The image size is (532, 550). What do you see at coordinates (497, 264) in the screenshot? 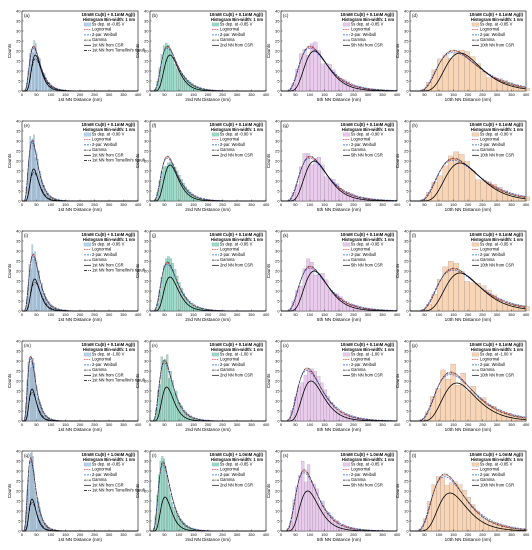
I see `legend-csr: 10th NN from CSR` at bounding box center [497, 264].